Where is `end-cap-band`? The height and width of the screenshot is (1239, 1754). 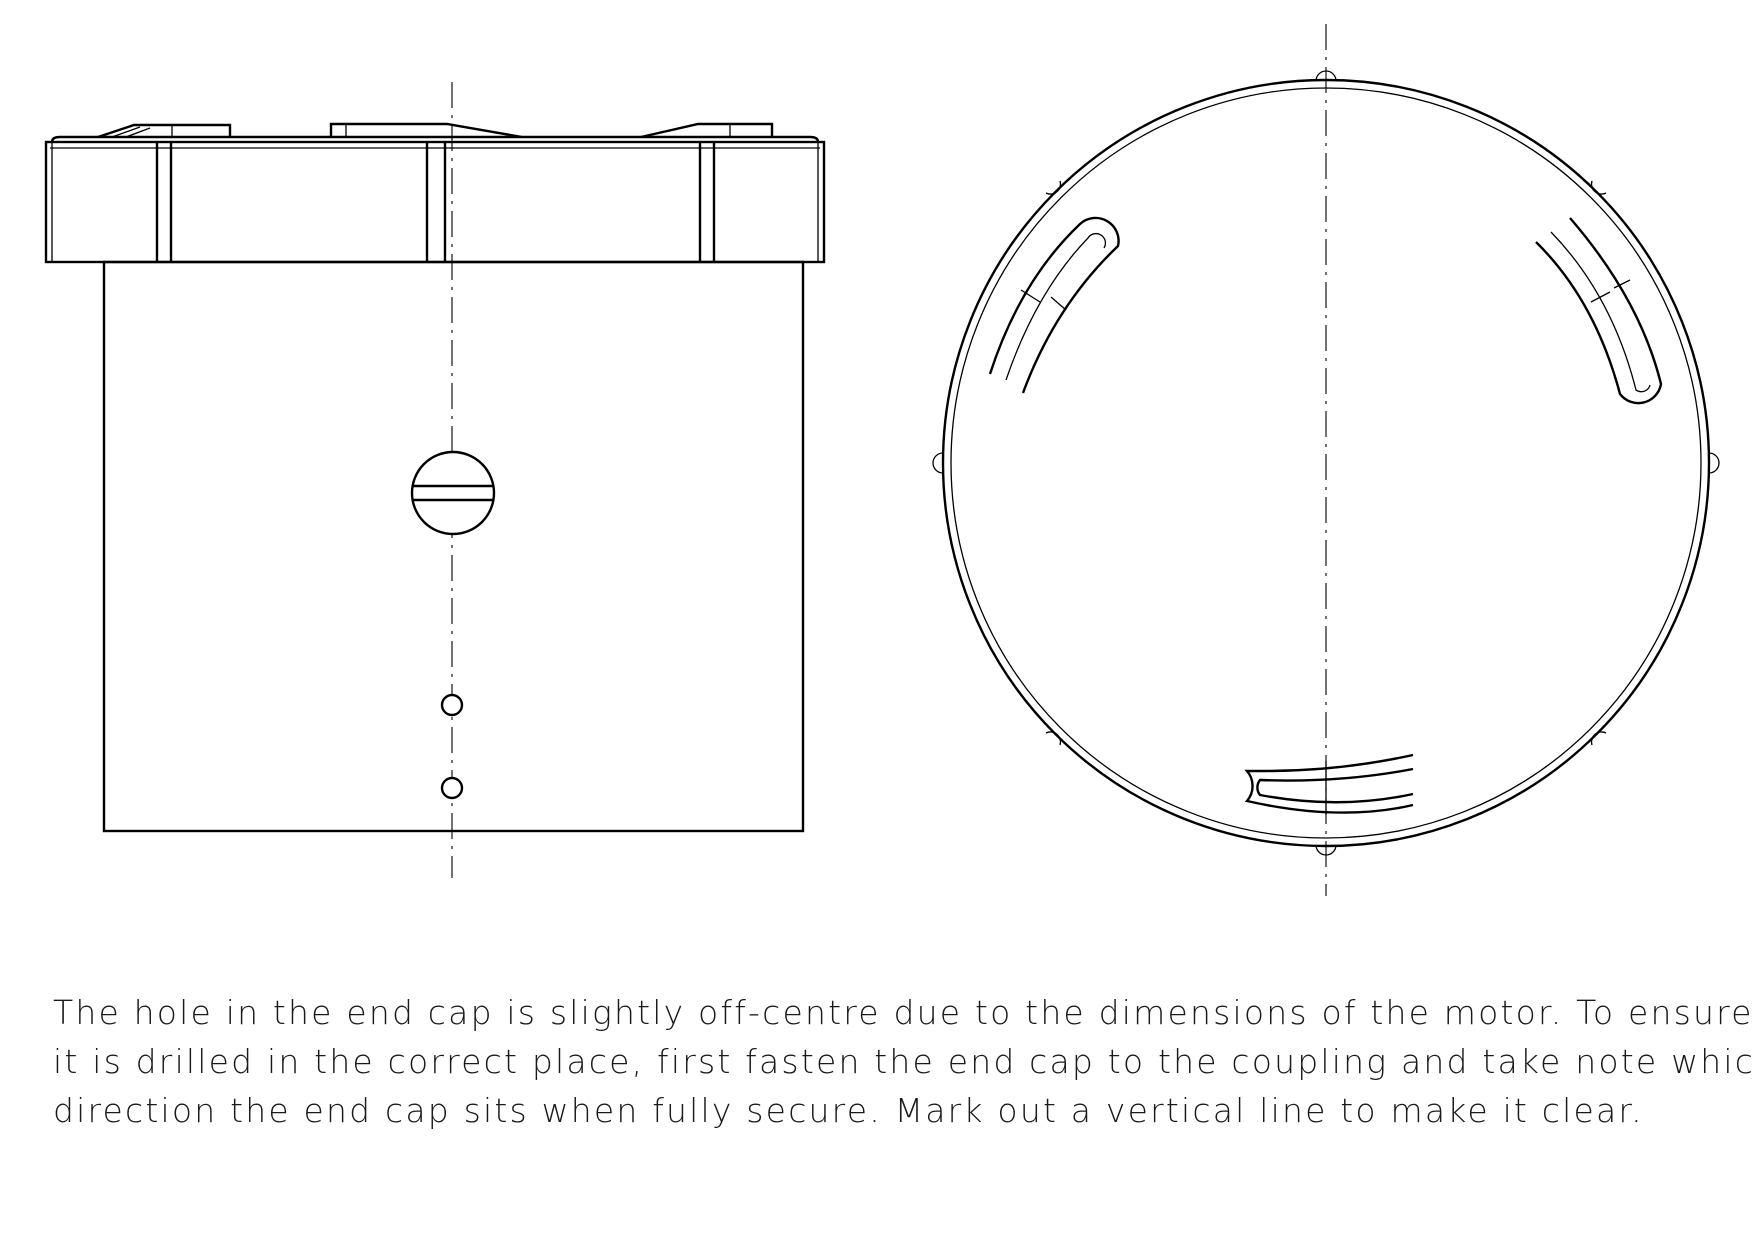
end-cap-band is located at coordinates (435, 202).